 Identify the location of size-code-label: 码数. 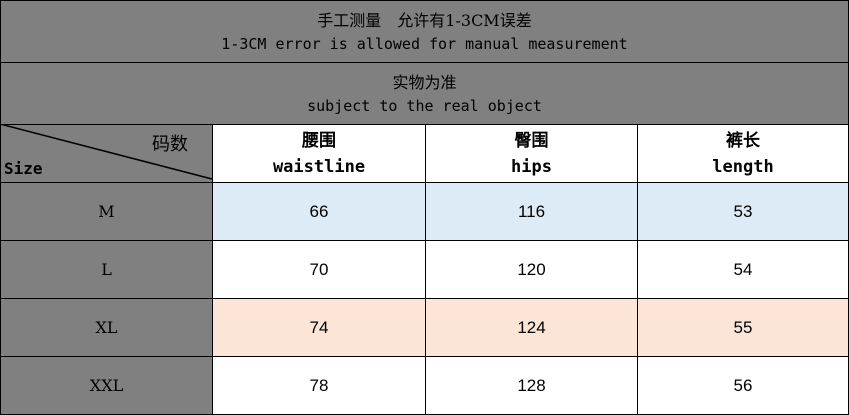
(170, 144).